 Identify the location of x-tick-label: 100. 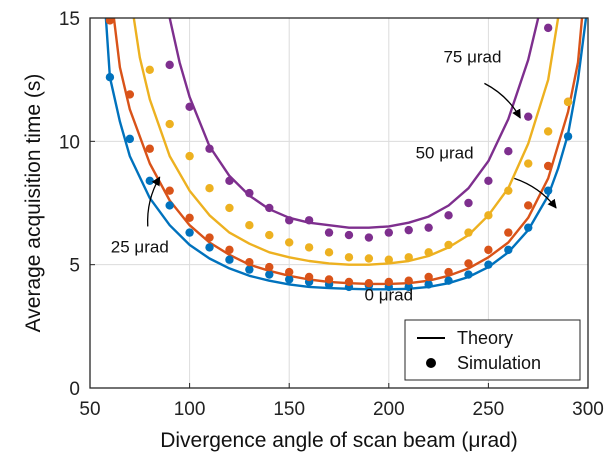
(190, 409).